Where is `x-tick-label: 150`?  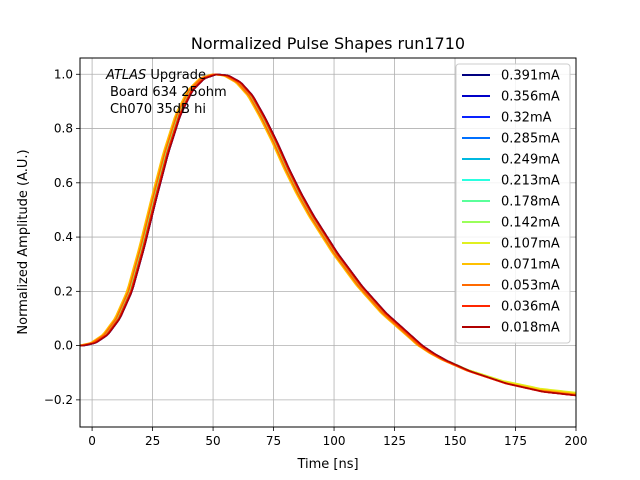
x-tick-label: 150 is located at coordinates (455, 441).